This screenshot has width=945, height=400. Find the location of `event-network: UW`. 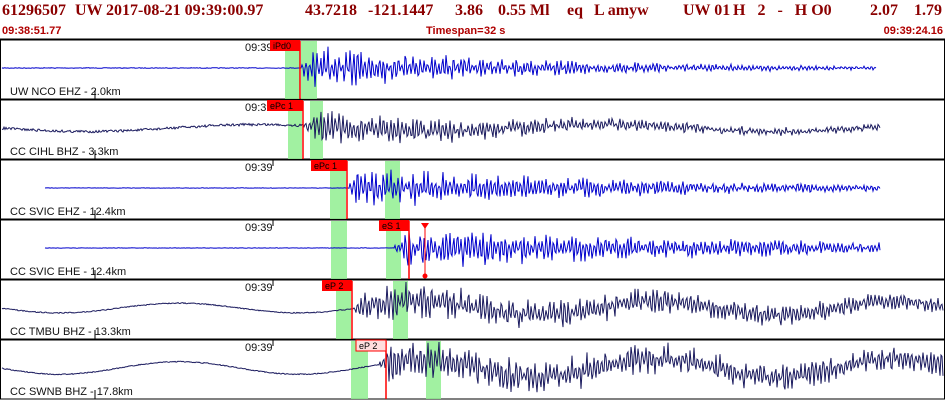

event-network: UW is located at coordinates (89, 10).